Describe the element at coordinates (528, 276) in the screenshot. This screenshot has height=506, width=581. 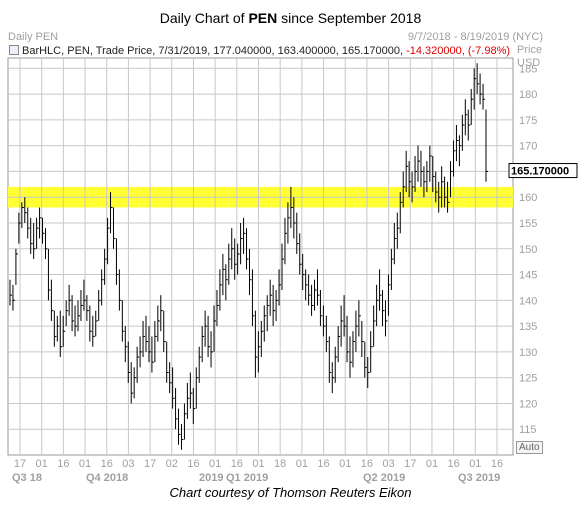
I see `y-tick-label: 145` at that location.